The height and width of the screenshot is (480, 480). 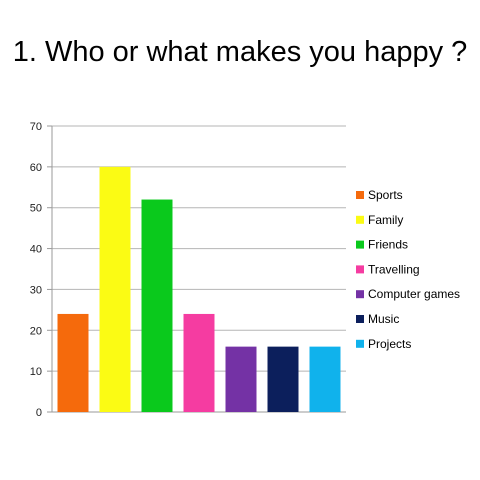 I want to click on bar-projects, so click(x=325, y=379).